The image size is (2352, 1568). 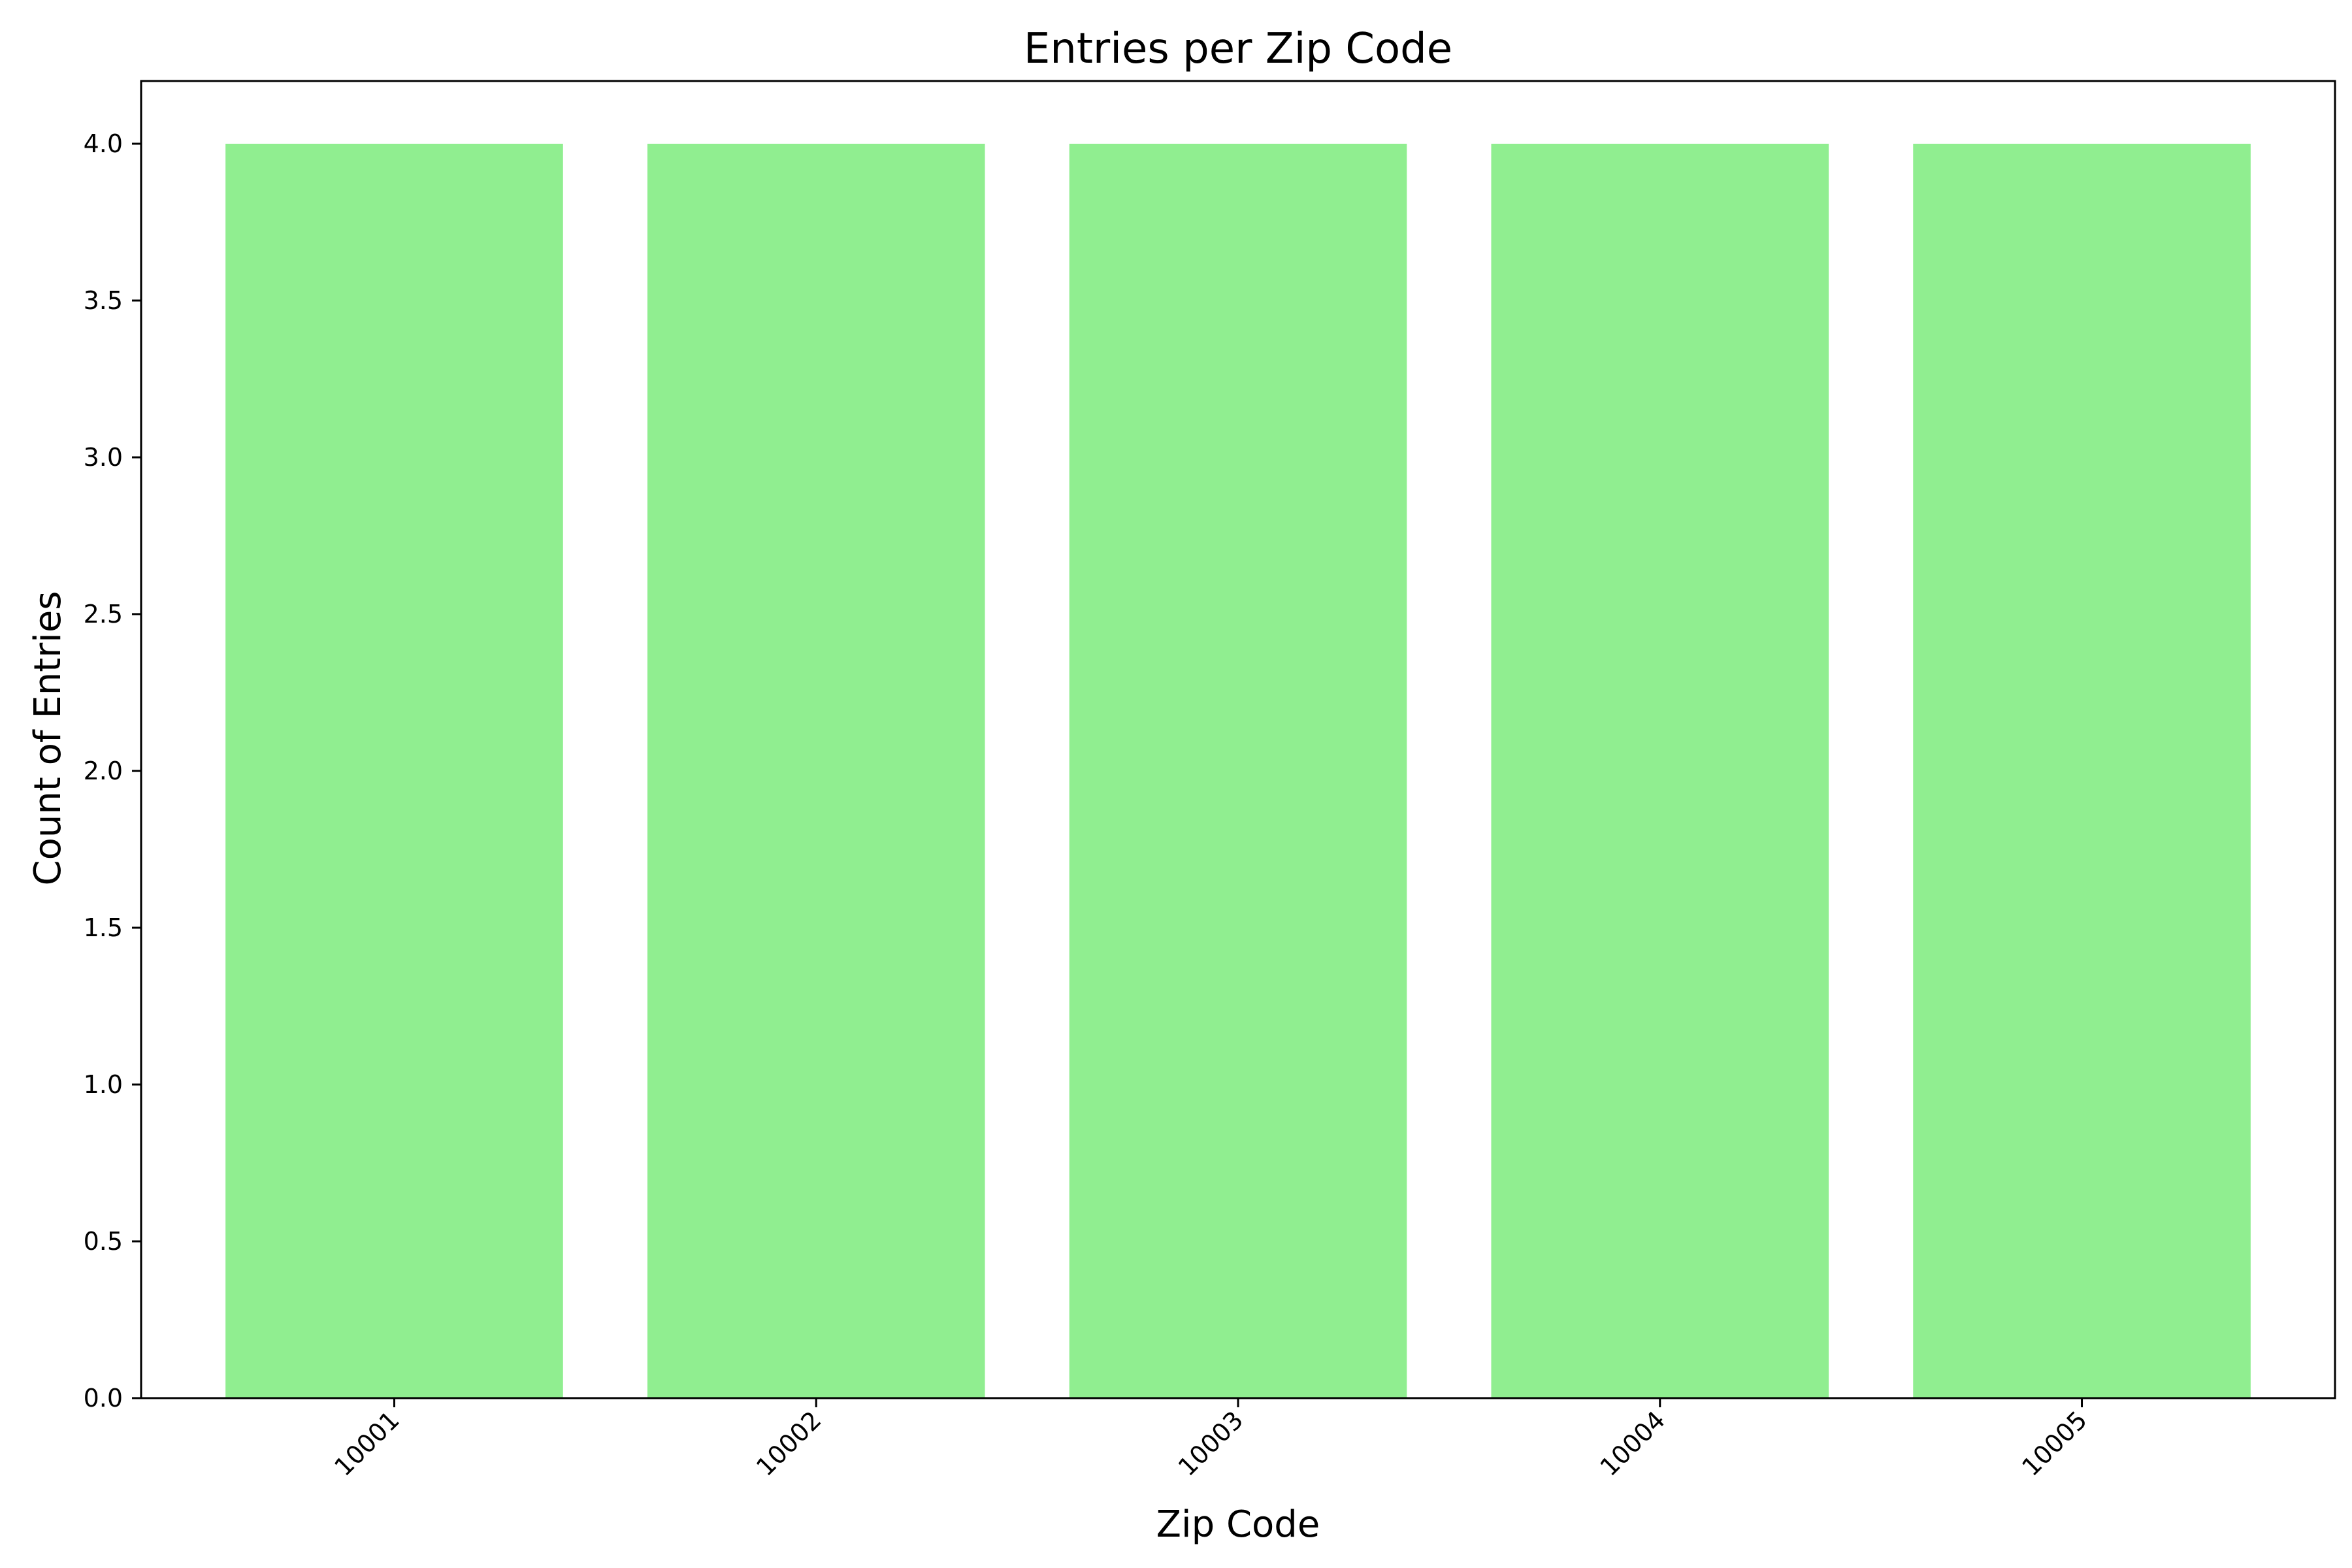 What do you see at coordinates (103, 614) in the screenshot?
I see `y-tick-label: 2.5` at bounding box center [103, 614].